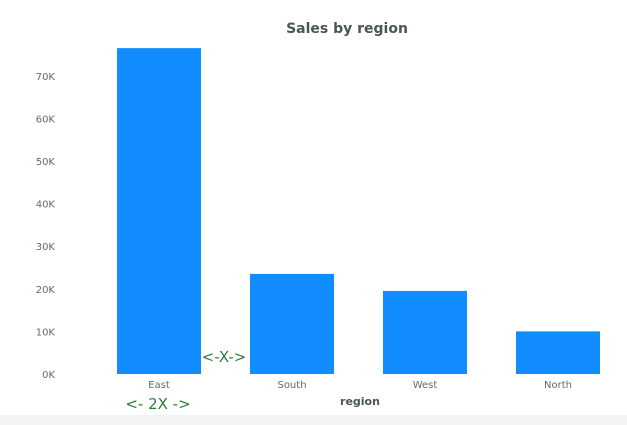  I want to click on bar-south, so click(292, 323).